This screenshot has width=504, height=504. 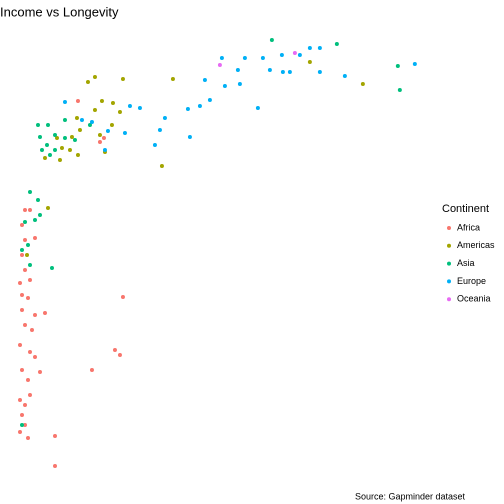 I want to click on chart-title: Income vs Longevity, so click(x=59, y=11).